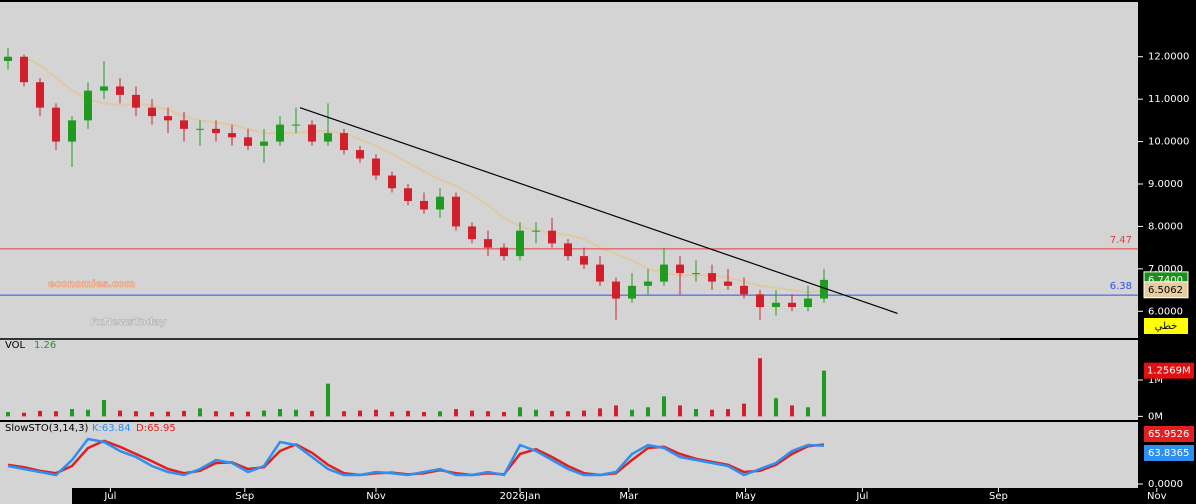 The image size is (1196, 504). I want to click on y-tick-label: 1M, so click(1155, 380).